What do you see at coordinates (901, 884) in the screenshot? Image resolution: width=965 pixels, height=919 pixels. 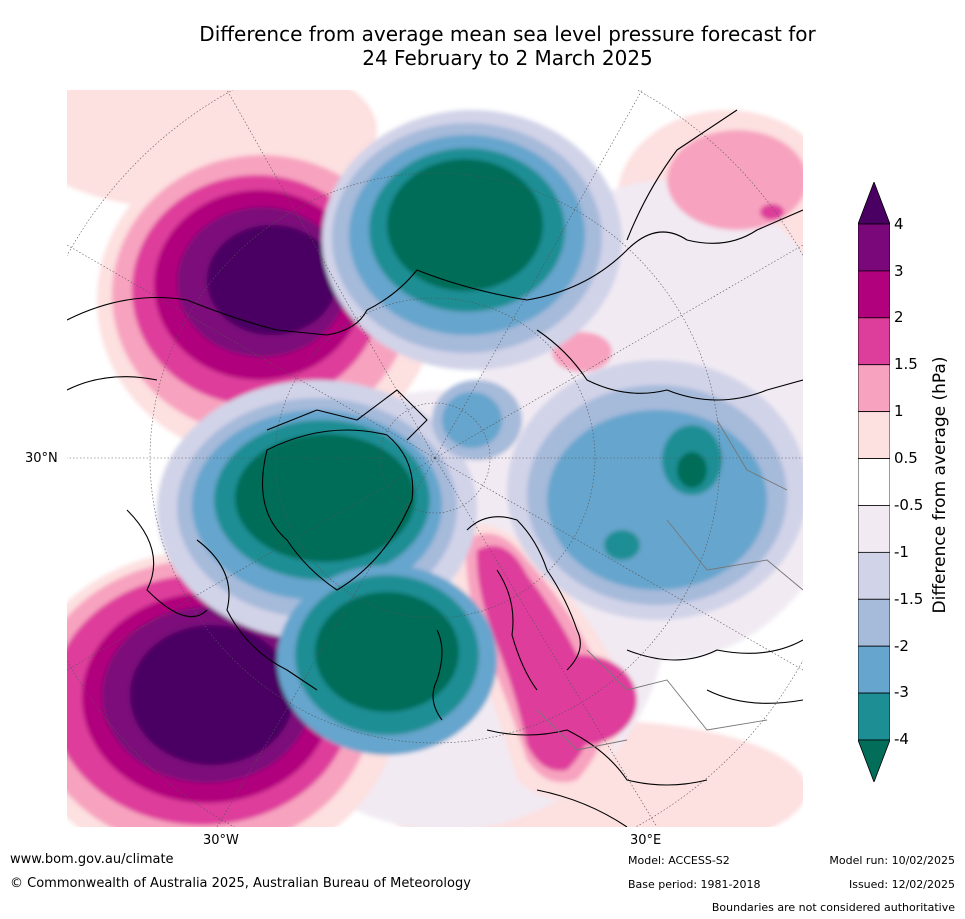 I see `issued-date: Issued: 12/02/2025` at bounding box center [901, 884].